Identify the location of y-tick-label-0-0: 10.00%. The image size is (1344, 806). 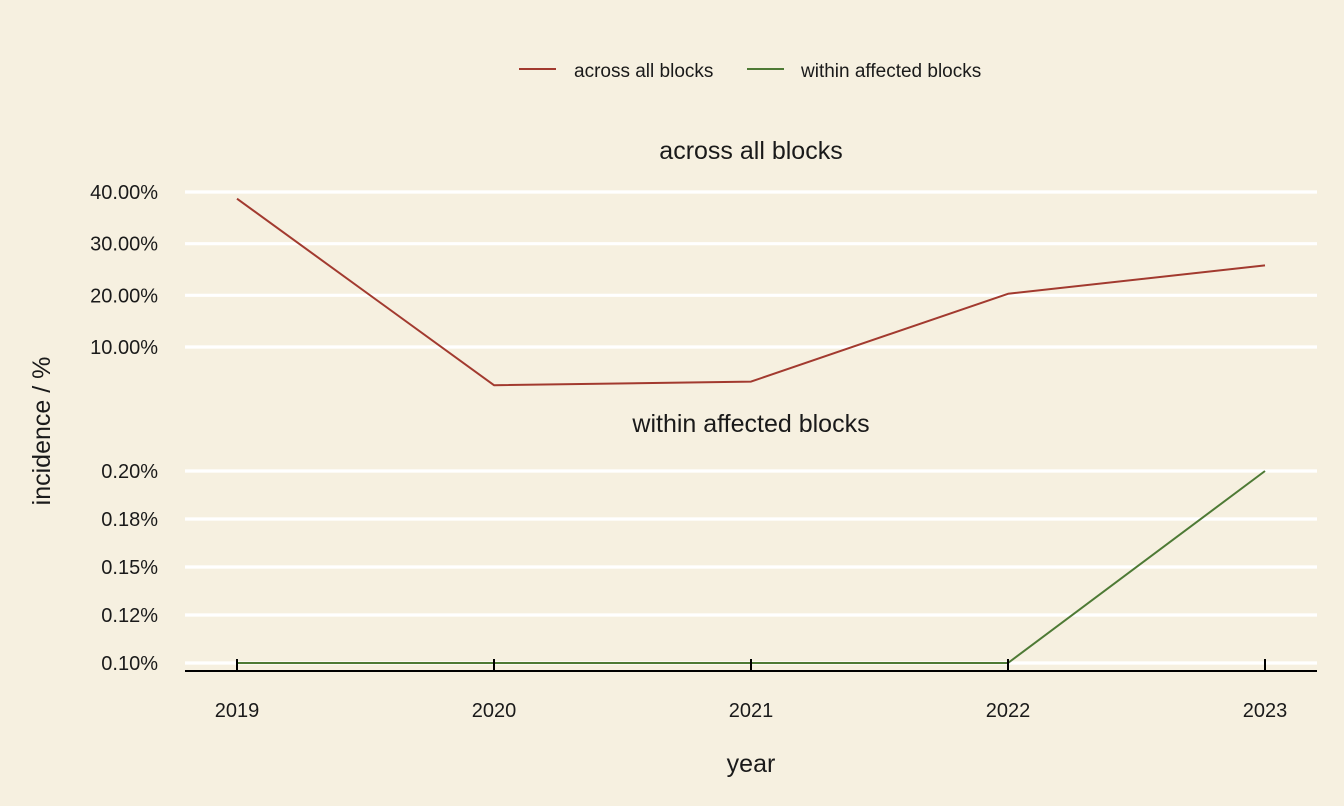
(124, 348).